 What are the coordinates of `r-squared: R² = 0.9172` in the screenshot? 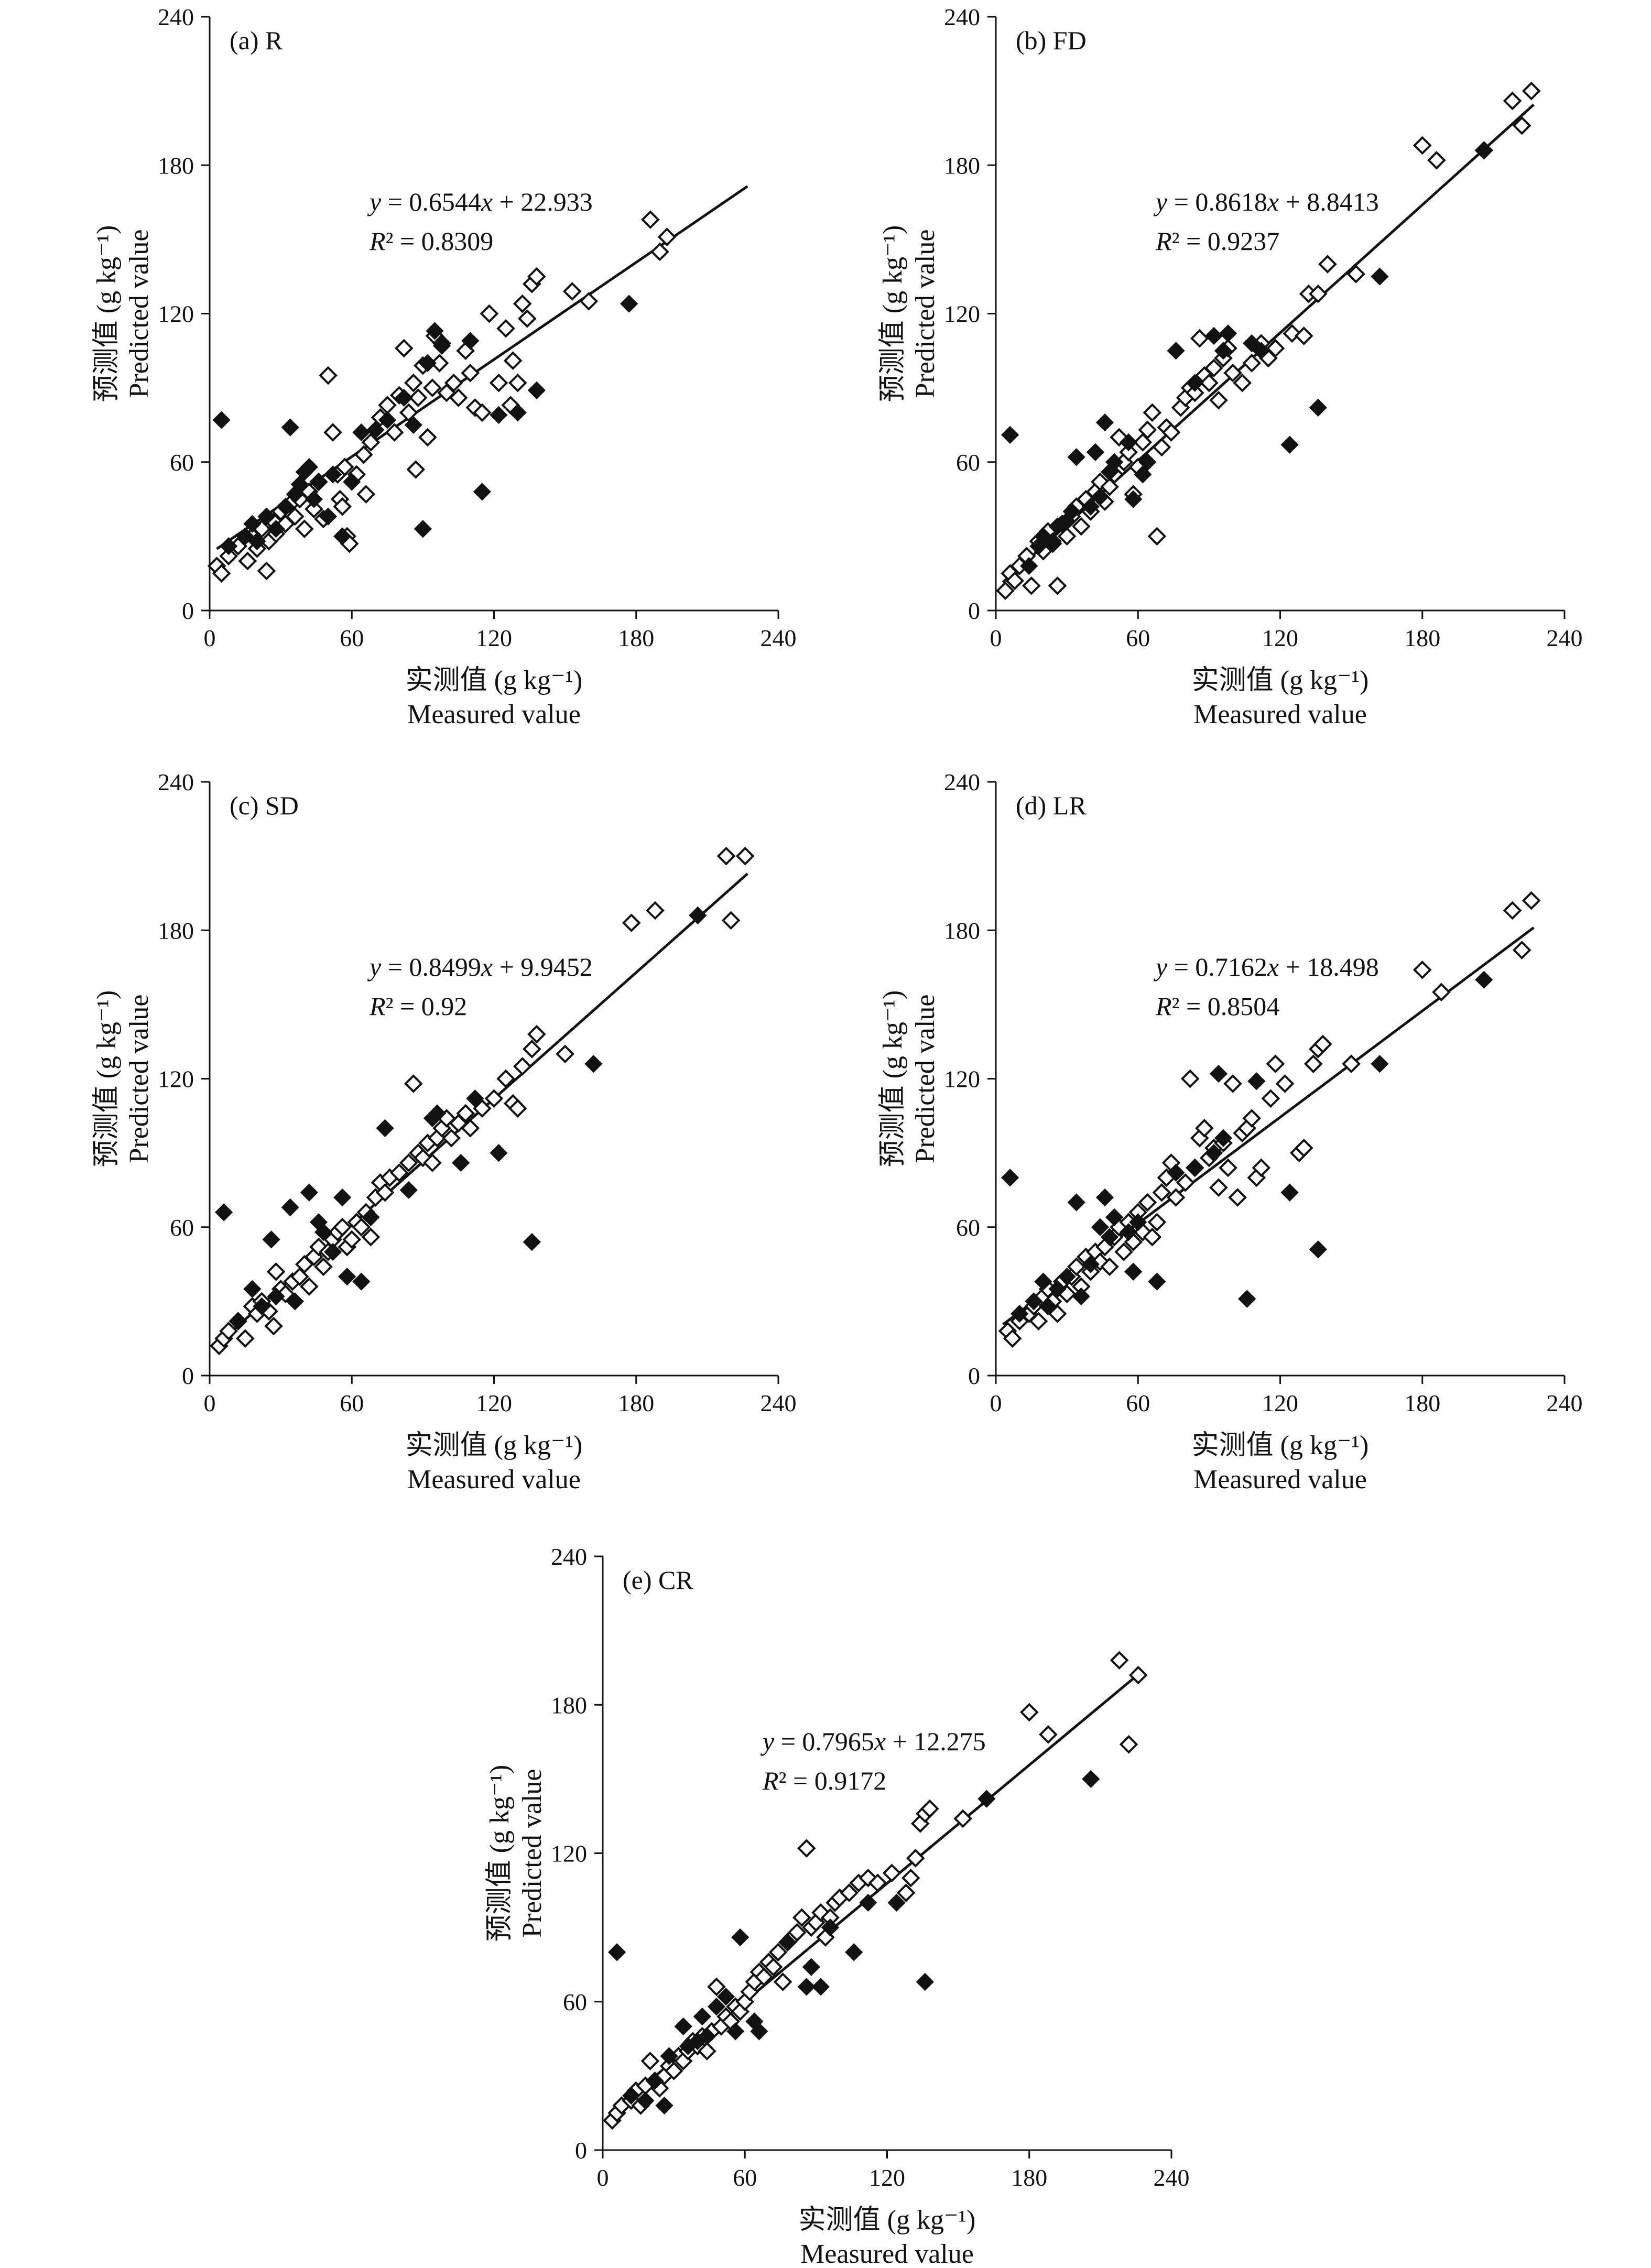 It's located at (824, 1780).